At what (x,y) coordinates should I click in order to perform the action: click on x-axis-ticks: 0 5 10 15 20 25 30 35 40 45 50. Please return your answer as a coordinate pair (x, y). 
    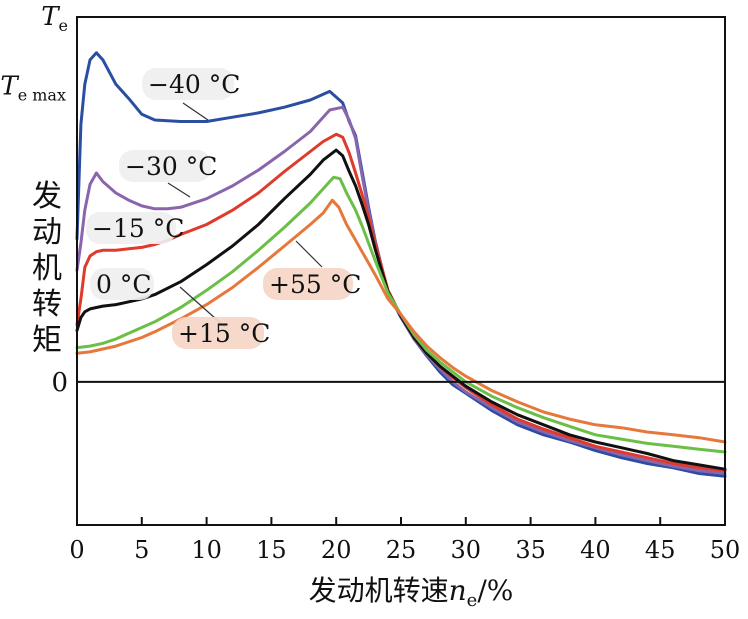
    Looking at the image, I should click on (404, 540).